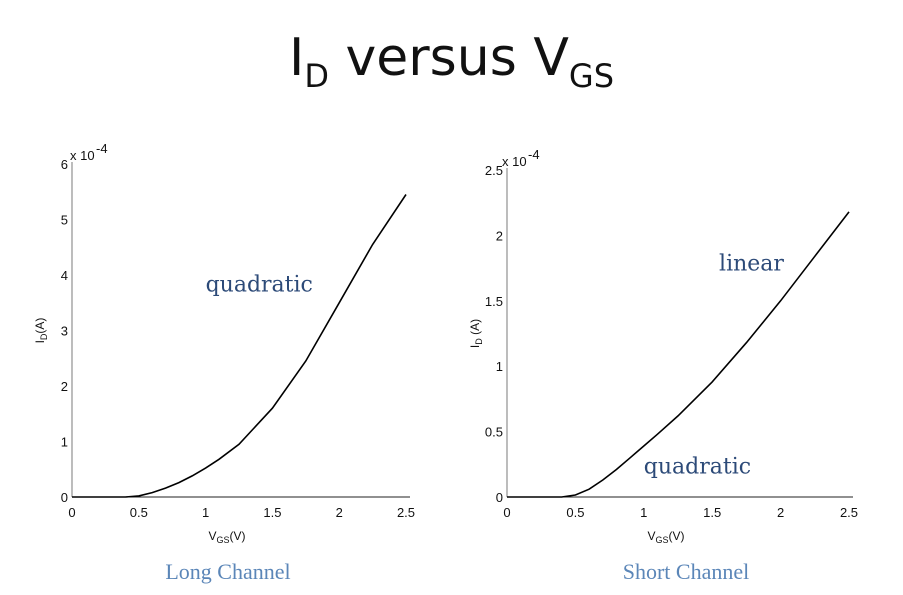 This screenshot has height=595, width=903. I want to click on title-sub-gs: GS, so click(591, 76).